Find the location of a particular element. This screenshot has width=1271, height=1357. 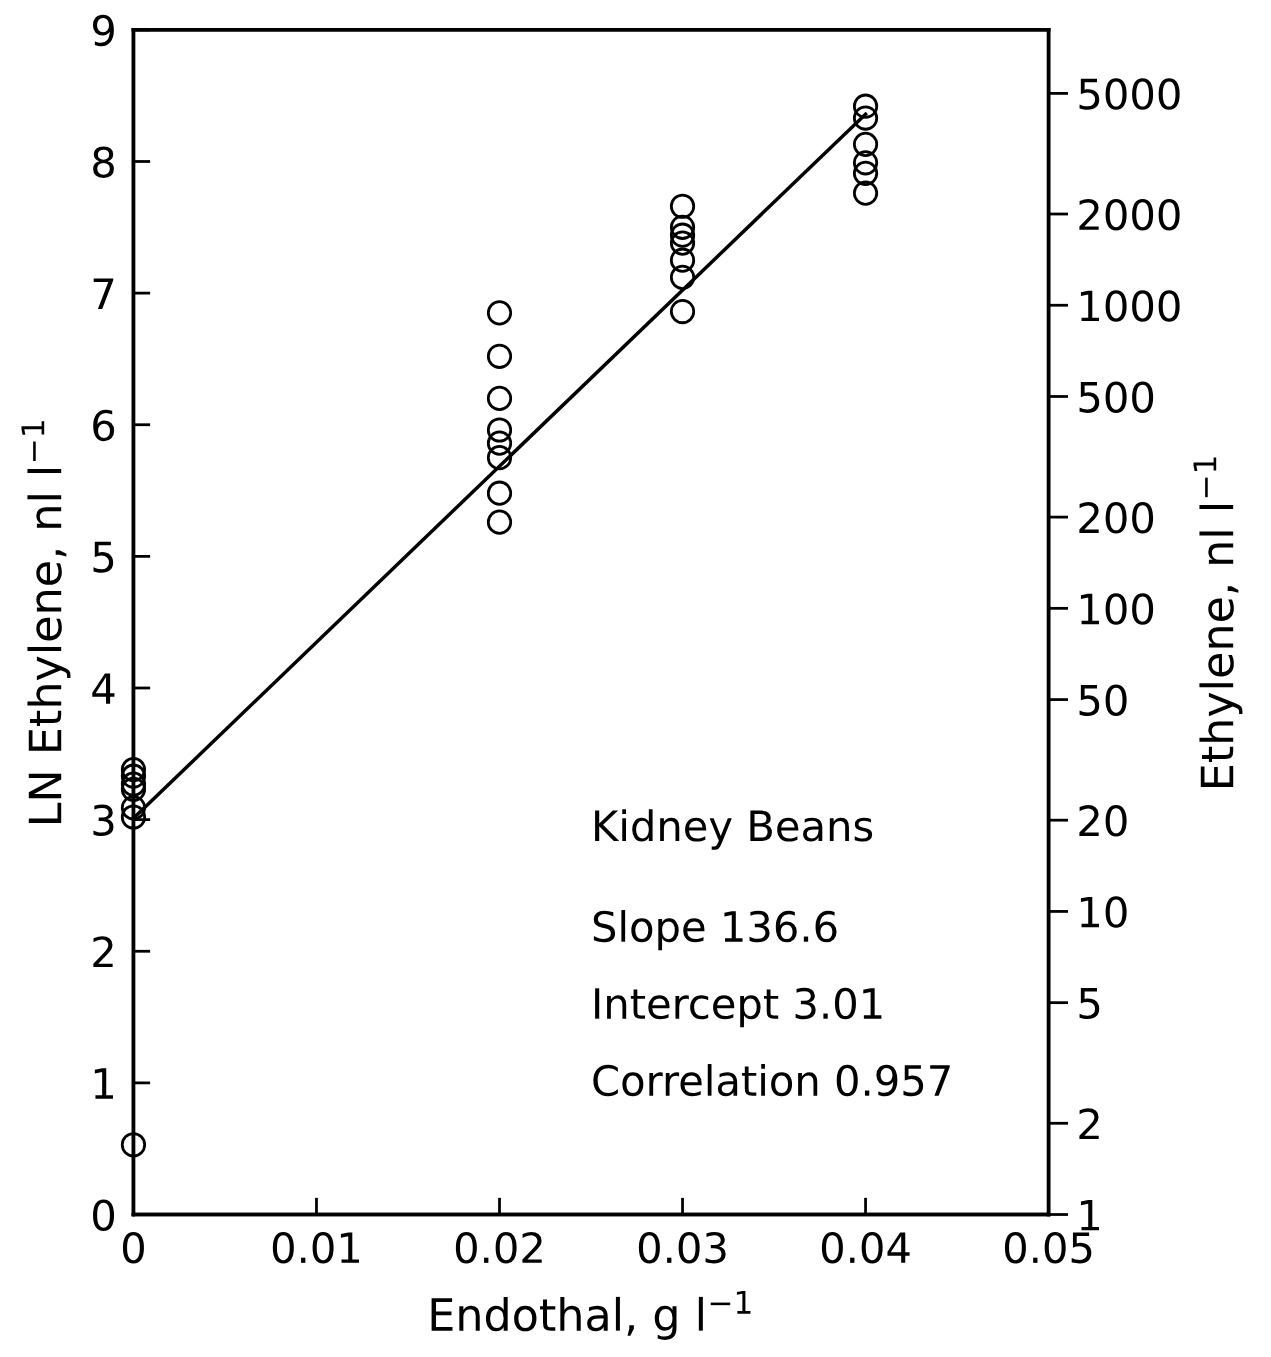

y2-tick-label: 1000 is located at coordinates (1130, 306).